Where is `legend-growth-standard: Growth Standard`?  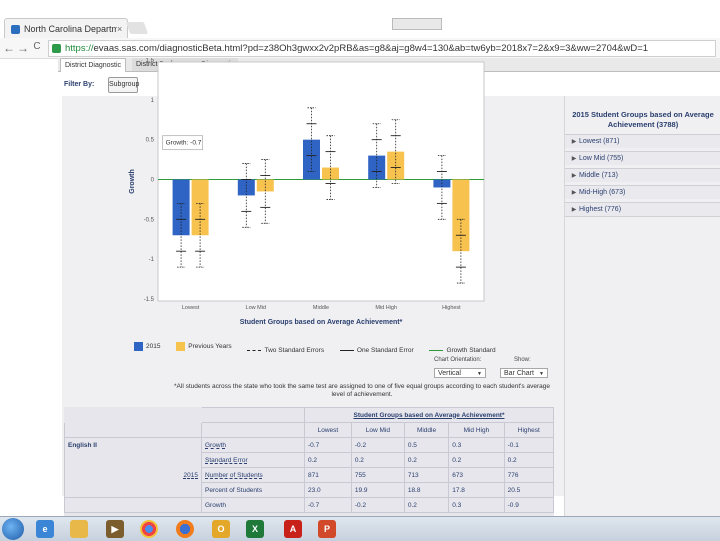
legend-growth-standard: Growth Standard is located at coordinates (462, 350).